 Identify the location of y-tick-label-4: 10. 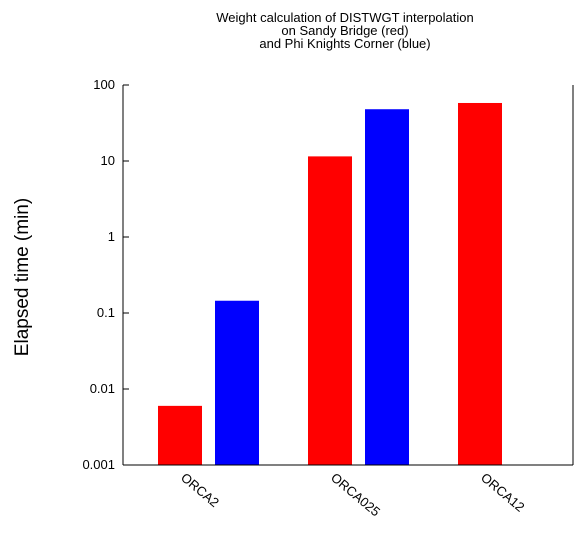
(108, 160).